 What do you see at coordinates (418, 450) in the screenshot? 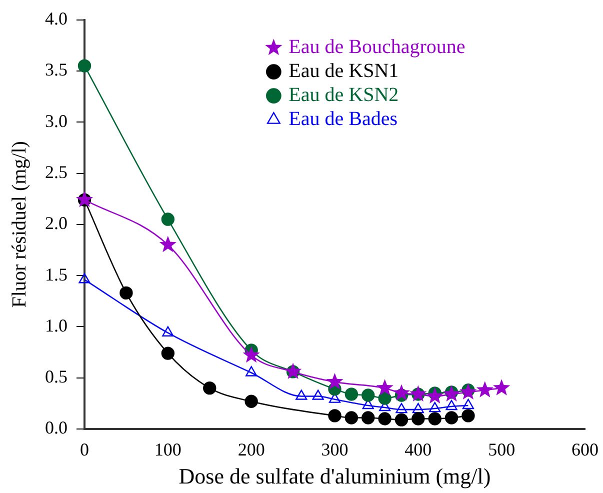
I see `x-tick-label: 400` at bounding box center [418, 450].